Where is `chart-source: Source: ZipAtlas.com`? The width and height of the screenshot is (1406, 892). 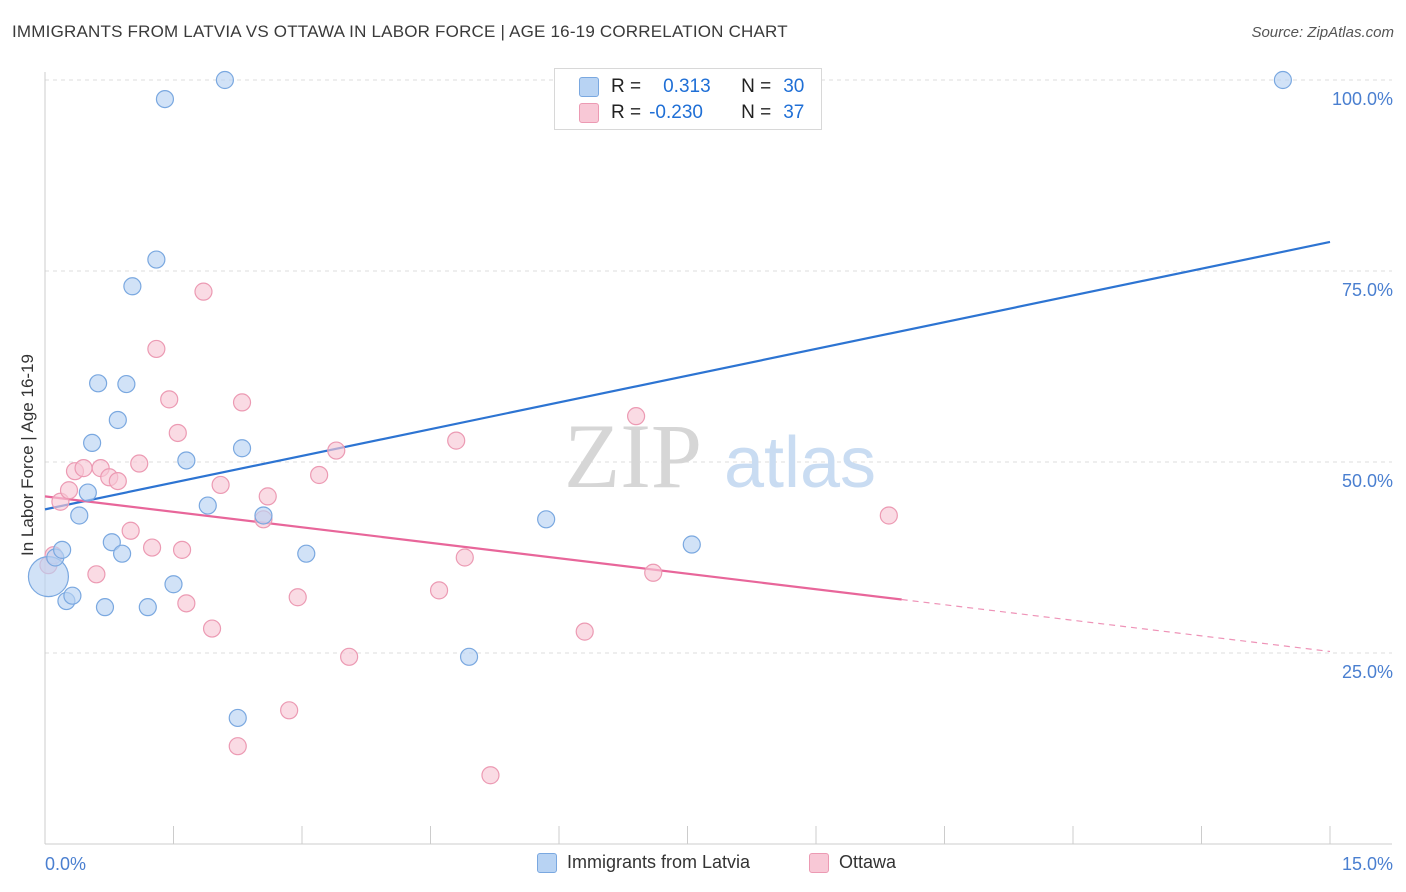
chart-source: Source: ZipAtlas.com is located at coordinates (1322, 32).